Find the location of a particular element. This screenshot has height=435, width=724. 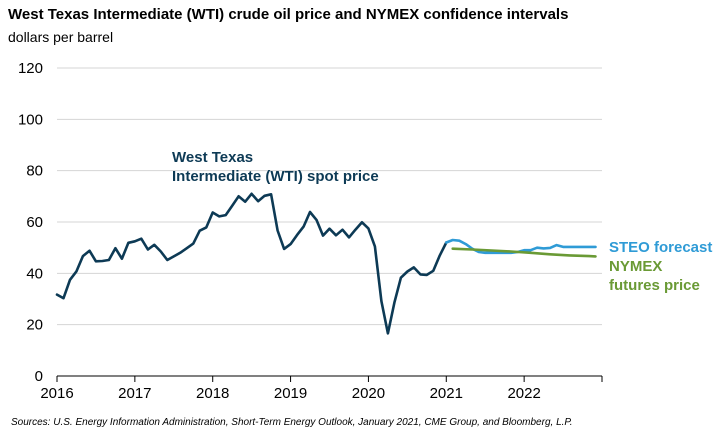

y-tick-label: 60 is located at coordinates (34, 222).